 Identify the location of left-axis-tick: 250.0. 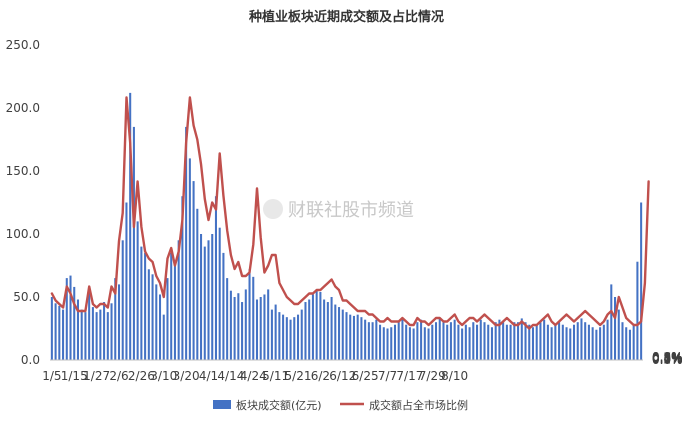
(23, 45).